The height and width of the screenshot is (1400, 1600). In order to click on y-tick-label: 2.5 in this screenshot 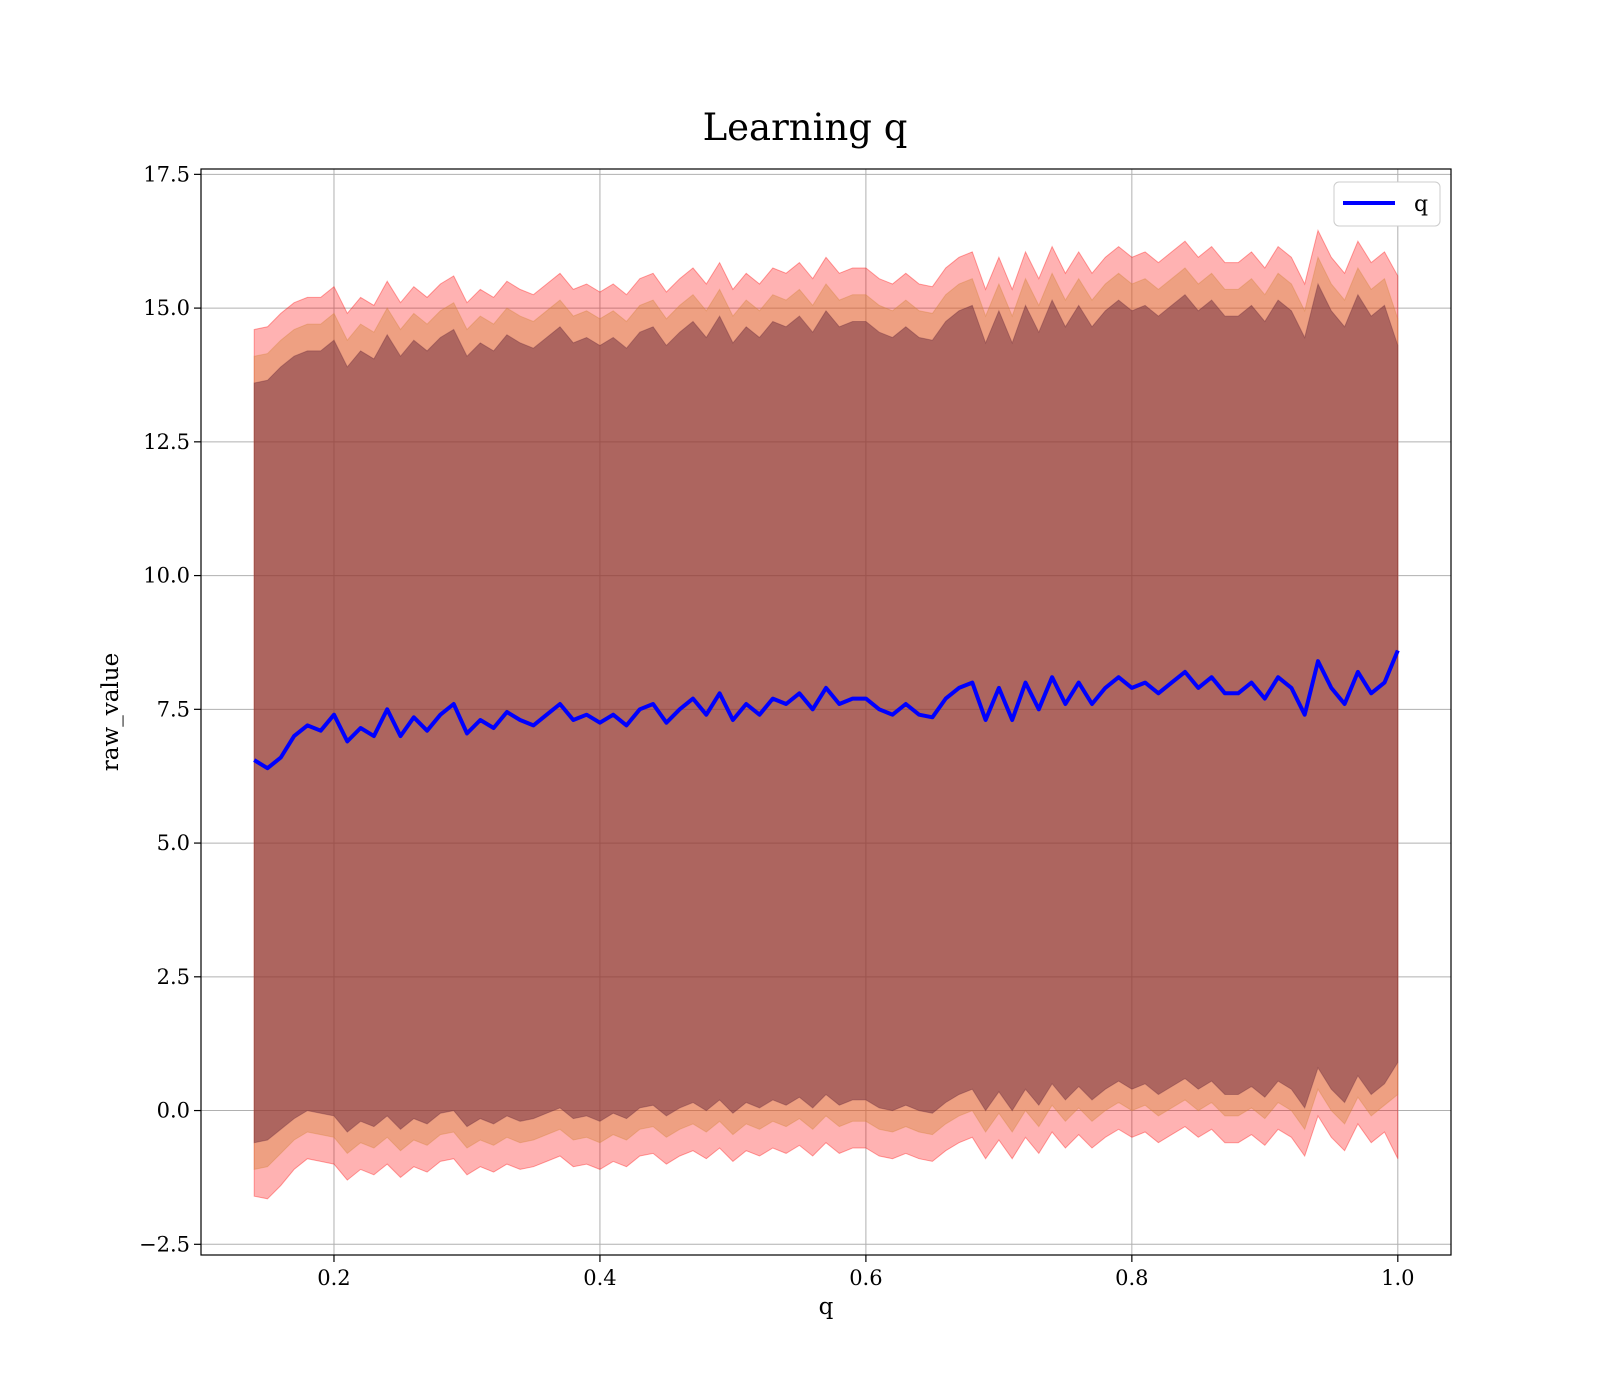, I will do `click(173, 977)`.